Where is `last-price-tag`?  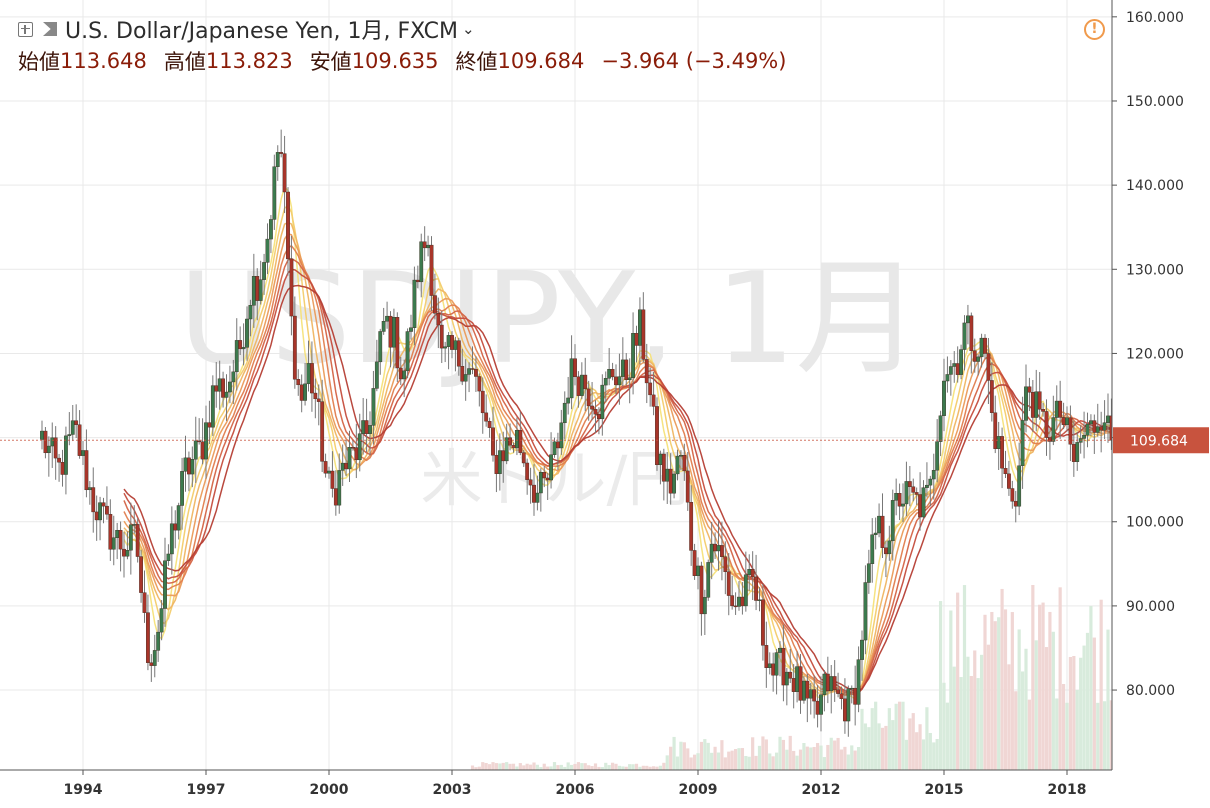 last-price-tag is located at coordinates (1161, 440).